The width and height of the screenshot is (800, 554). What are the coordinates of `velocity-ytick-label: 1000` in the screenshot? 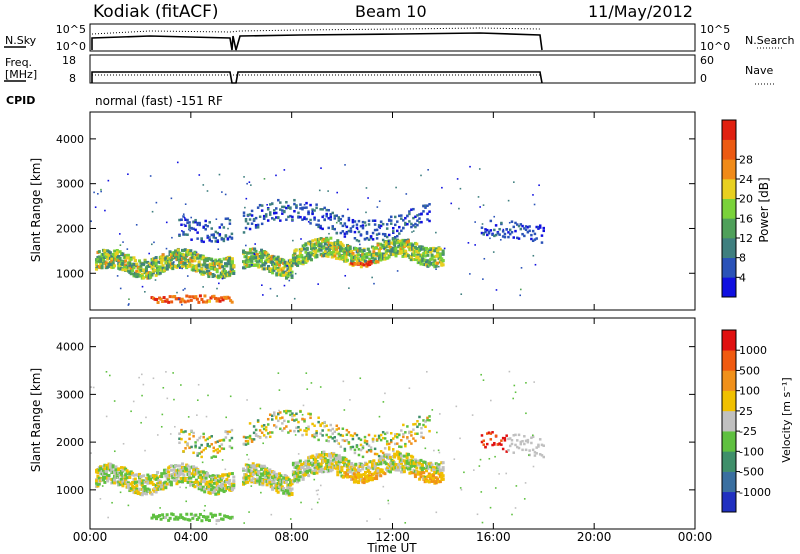 It's located at (70, 490).